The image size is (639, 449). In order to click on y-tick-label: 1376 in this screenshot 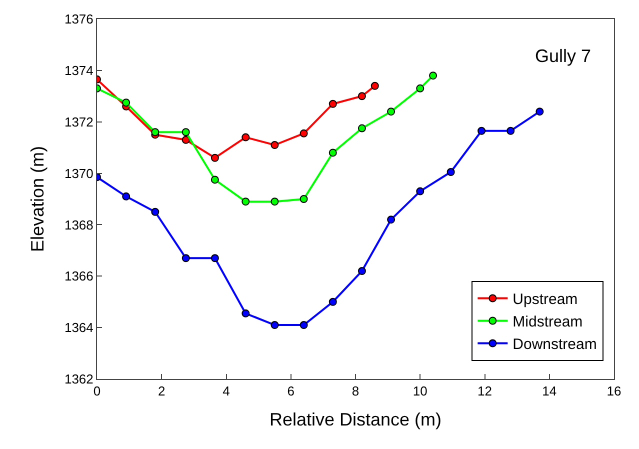, I will do `click(79, 19)`.